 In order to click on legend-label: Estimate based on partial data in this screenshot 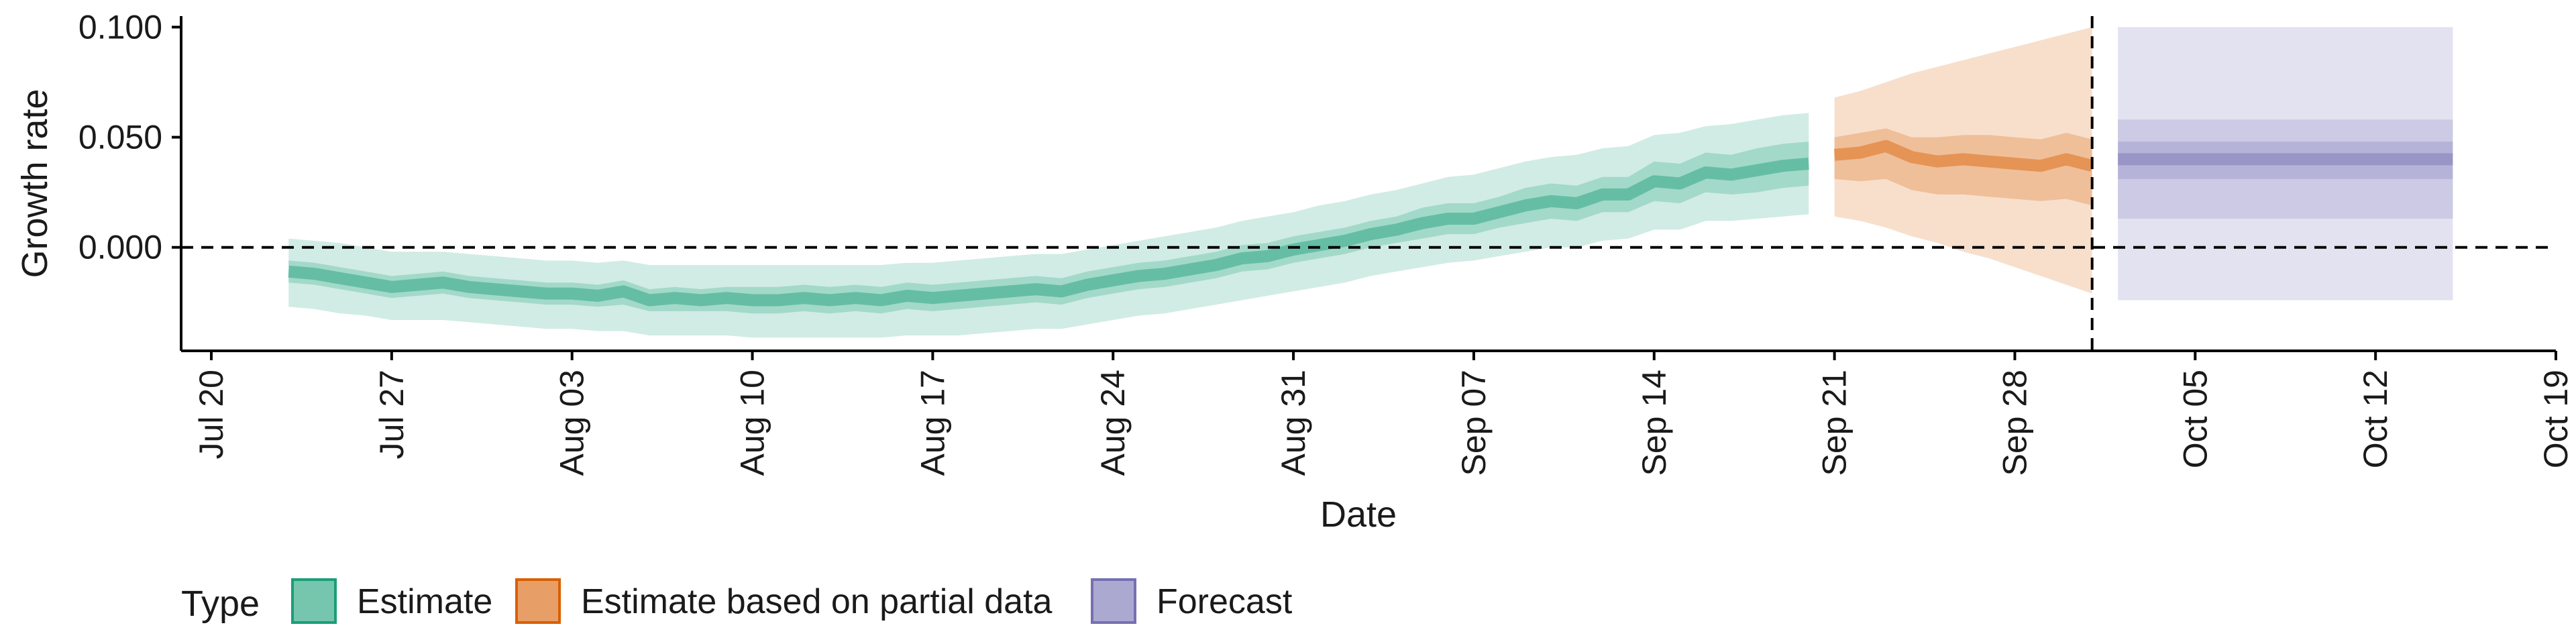, I will do `click(817, 601)`.